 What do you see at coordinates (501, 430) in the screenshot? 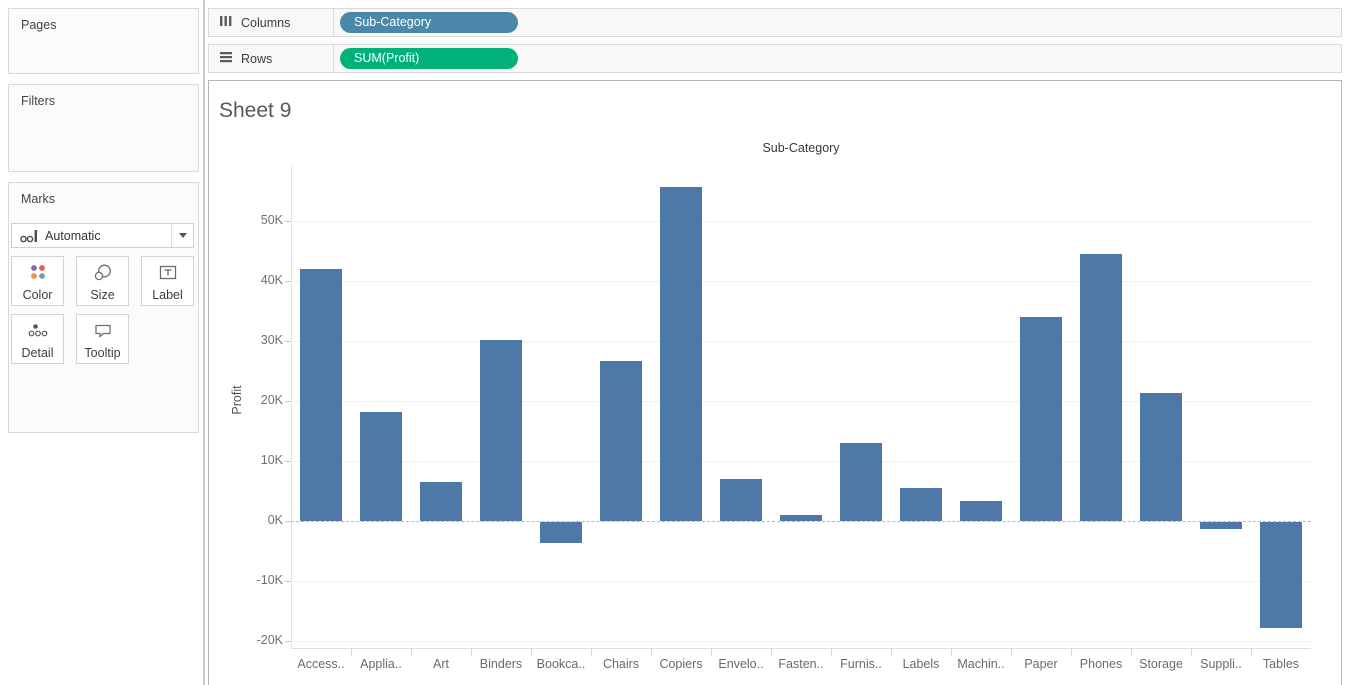
I see `bar-binders` at bounding box center [501, 430].